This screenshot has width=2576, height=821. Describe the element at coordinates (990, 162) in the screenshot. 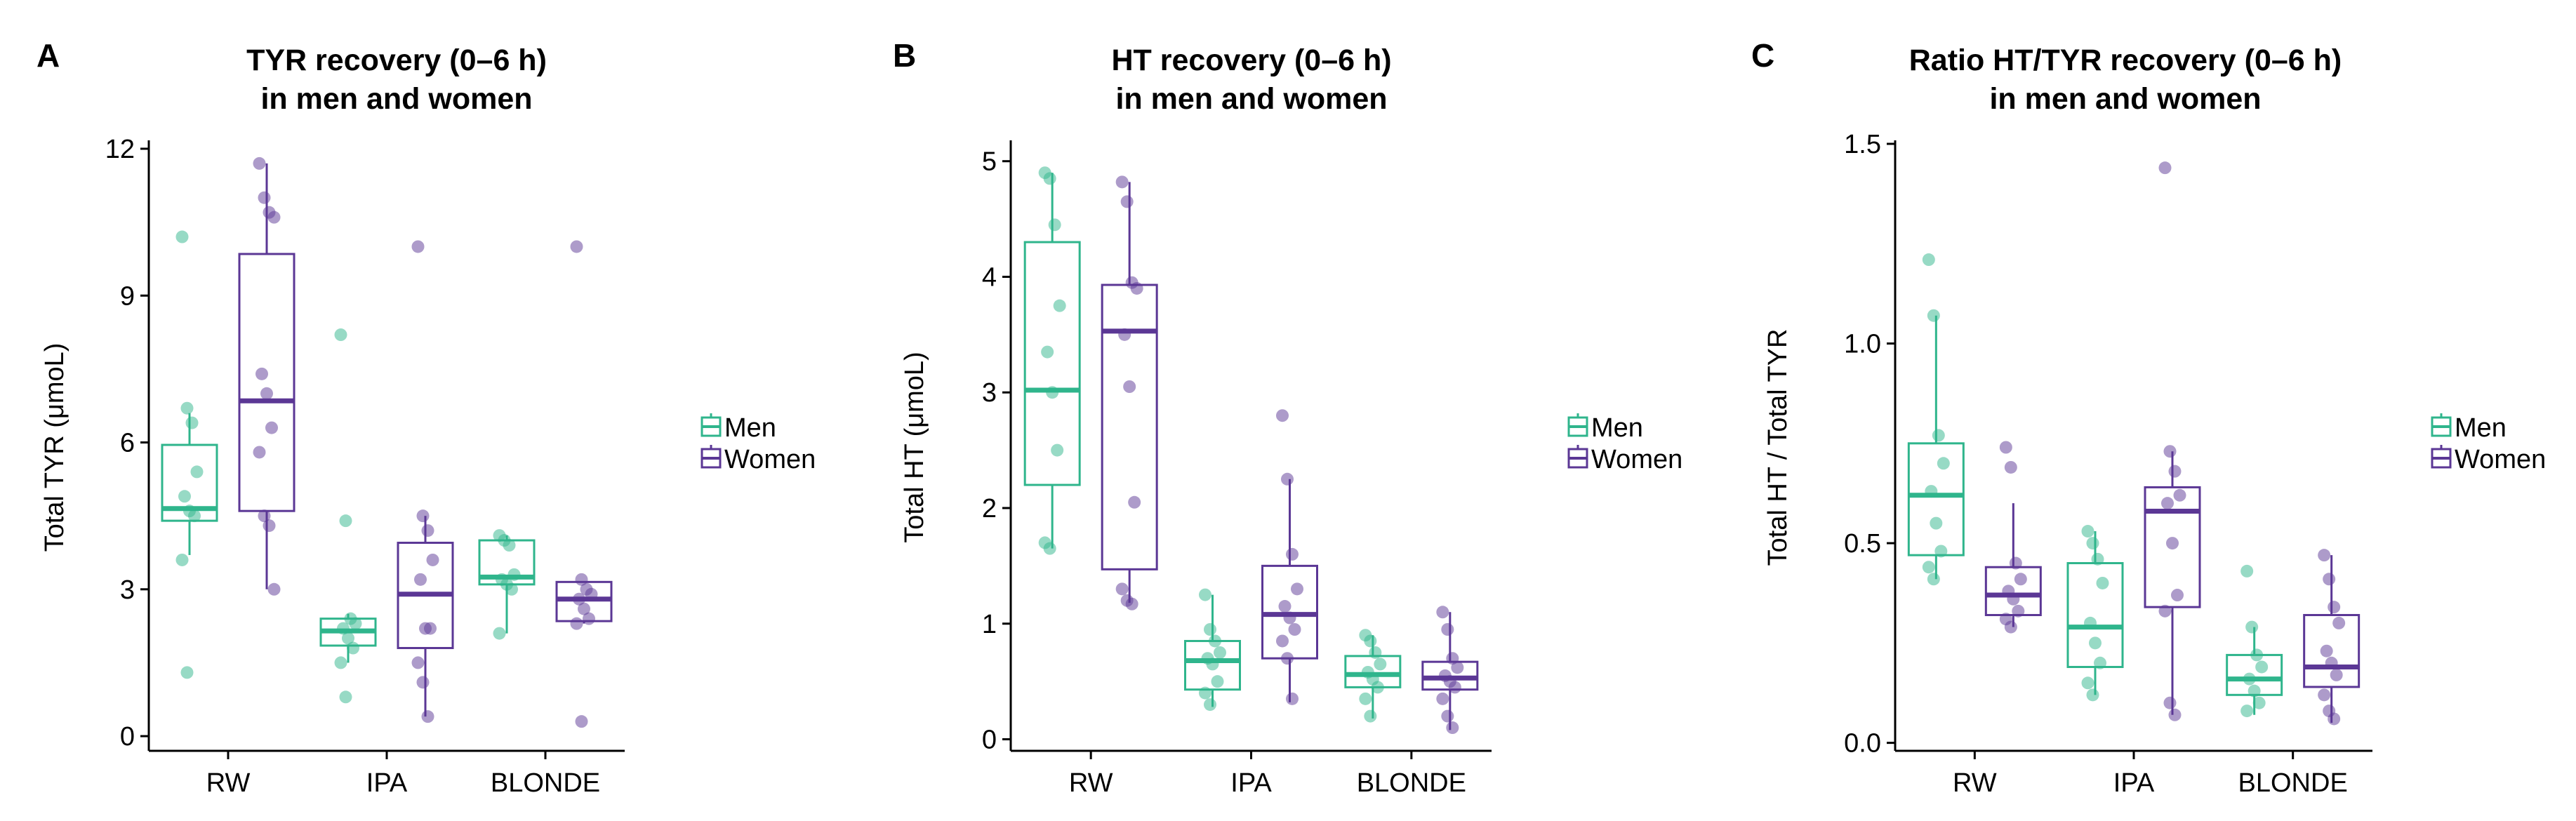

I see `y-tick-label: 5` at that location.